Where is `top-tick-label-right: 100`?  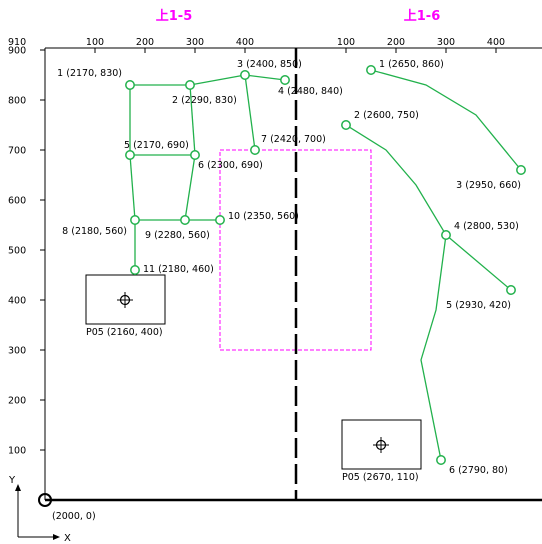 top-tick-label-right: 100 is located at coordinates (346, 42).